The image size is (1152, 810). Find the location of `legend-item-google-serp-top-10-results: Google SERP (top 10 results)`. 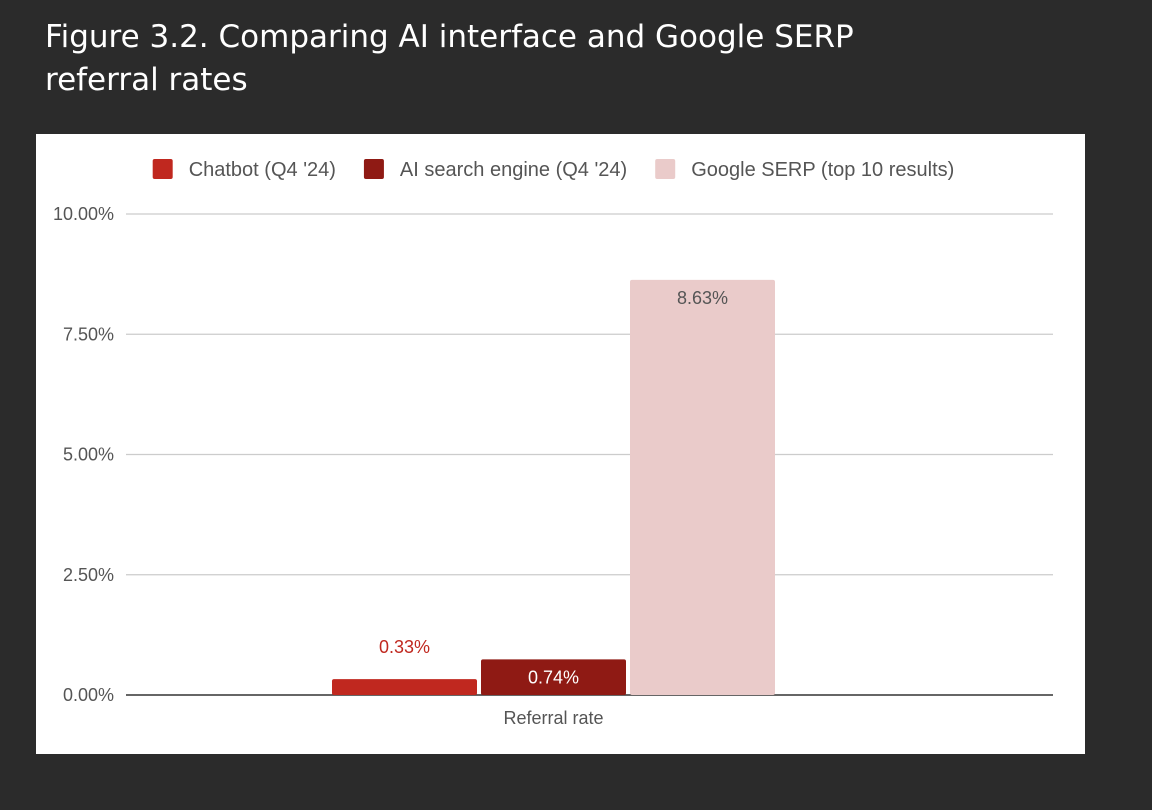

legend-item-google-serp-top-10-results: Google SERP (top 10 results) is located at coordinates (804, 170).